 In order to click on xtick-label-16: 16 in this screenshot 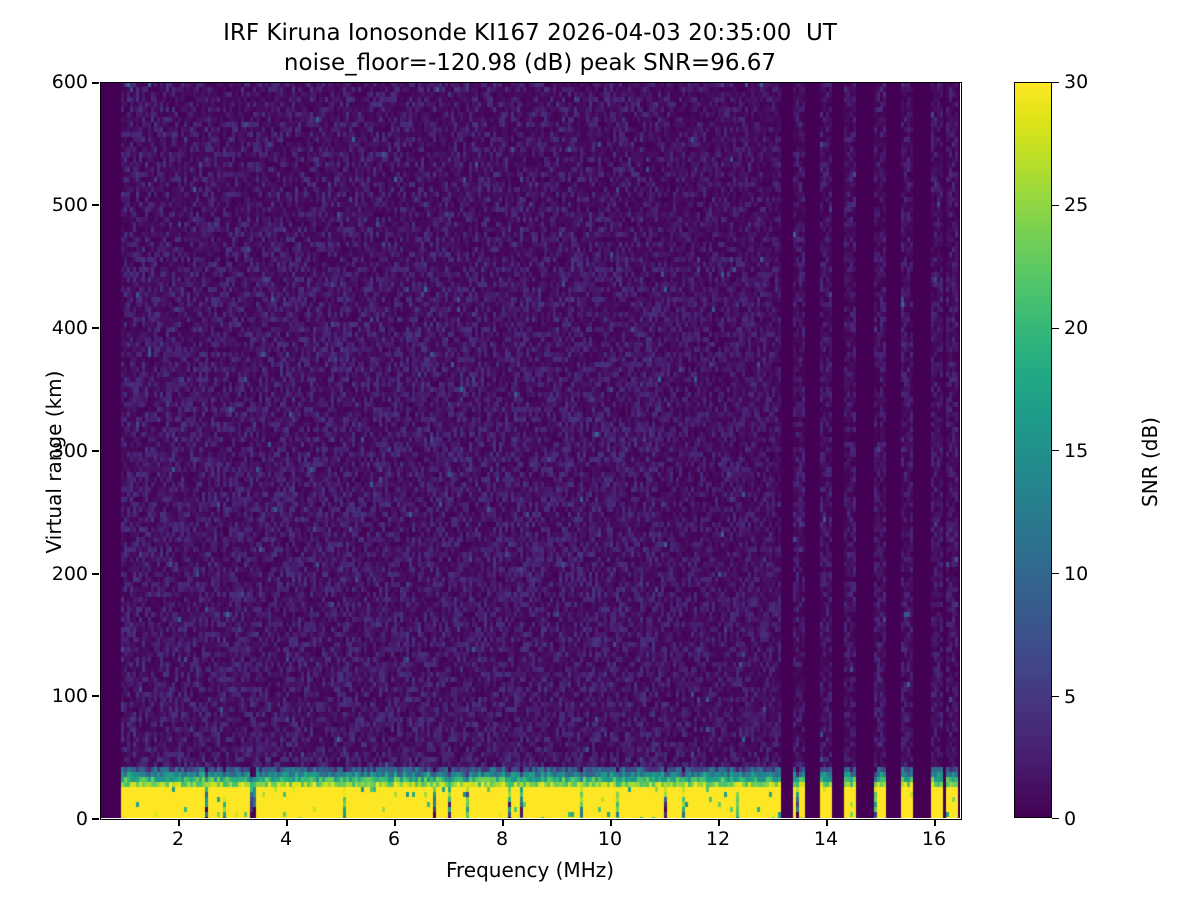, I will do `click(934, 839)`.